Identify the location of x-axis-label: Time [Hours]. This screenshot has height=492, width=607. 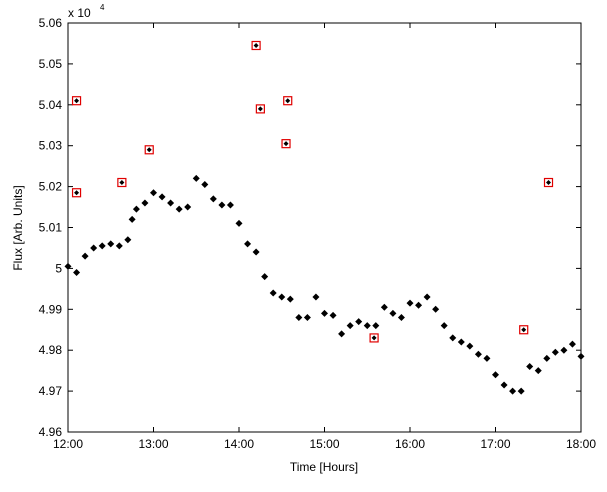
(324, 467).